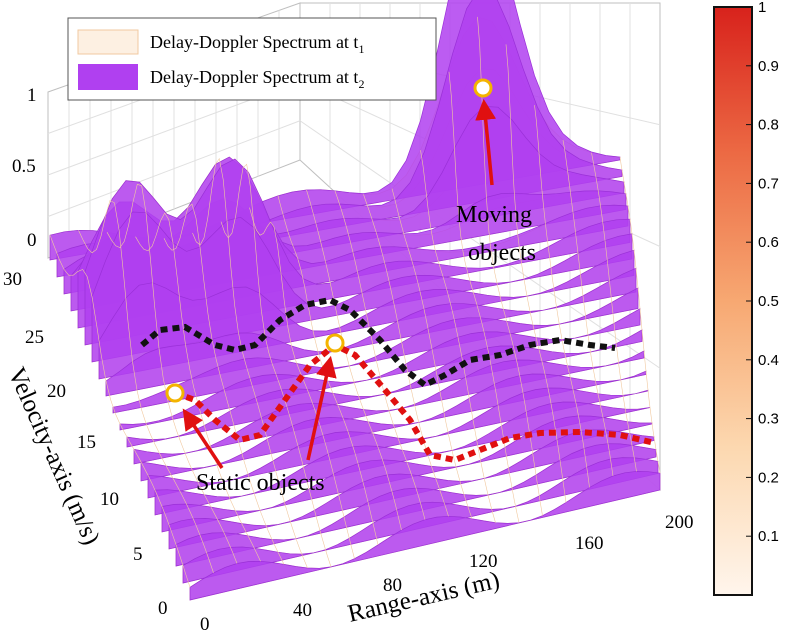  I want to click on y-tick-label: 30, so click(12, 279).